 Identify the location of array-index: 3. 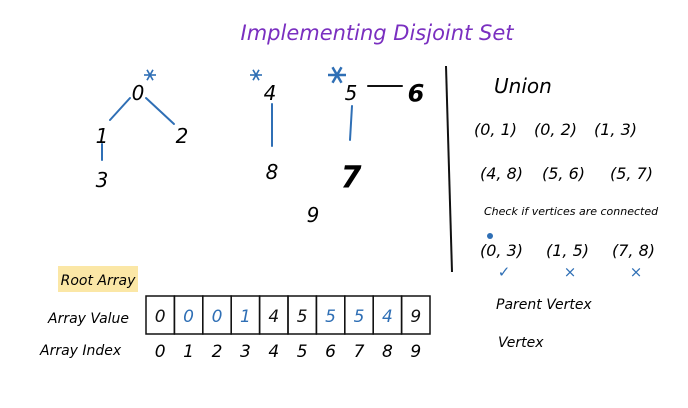
(245, 352).